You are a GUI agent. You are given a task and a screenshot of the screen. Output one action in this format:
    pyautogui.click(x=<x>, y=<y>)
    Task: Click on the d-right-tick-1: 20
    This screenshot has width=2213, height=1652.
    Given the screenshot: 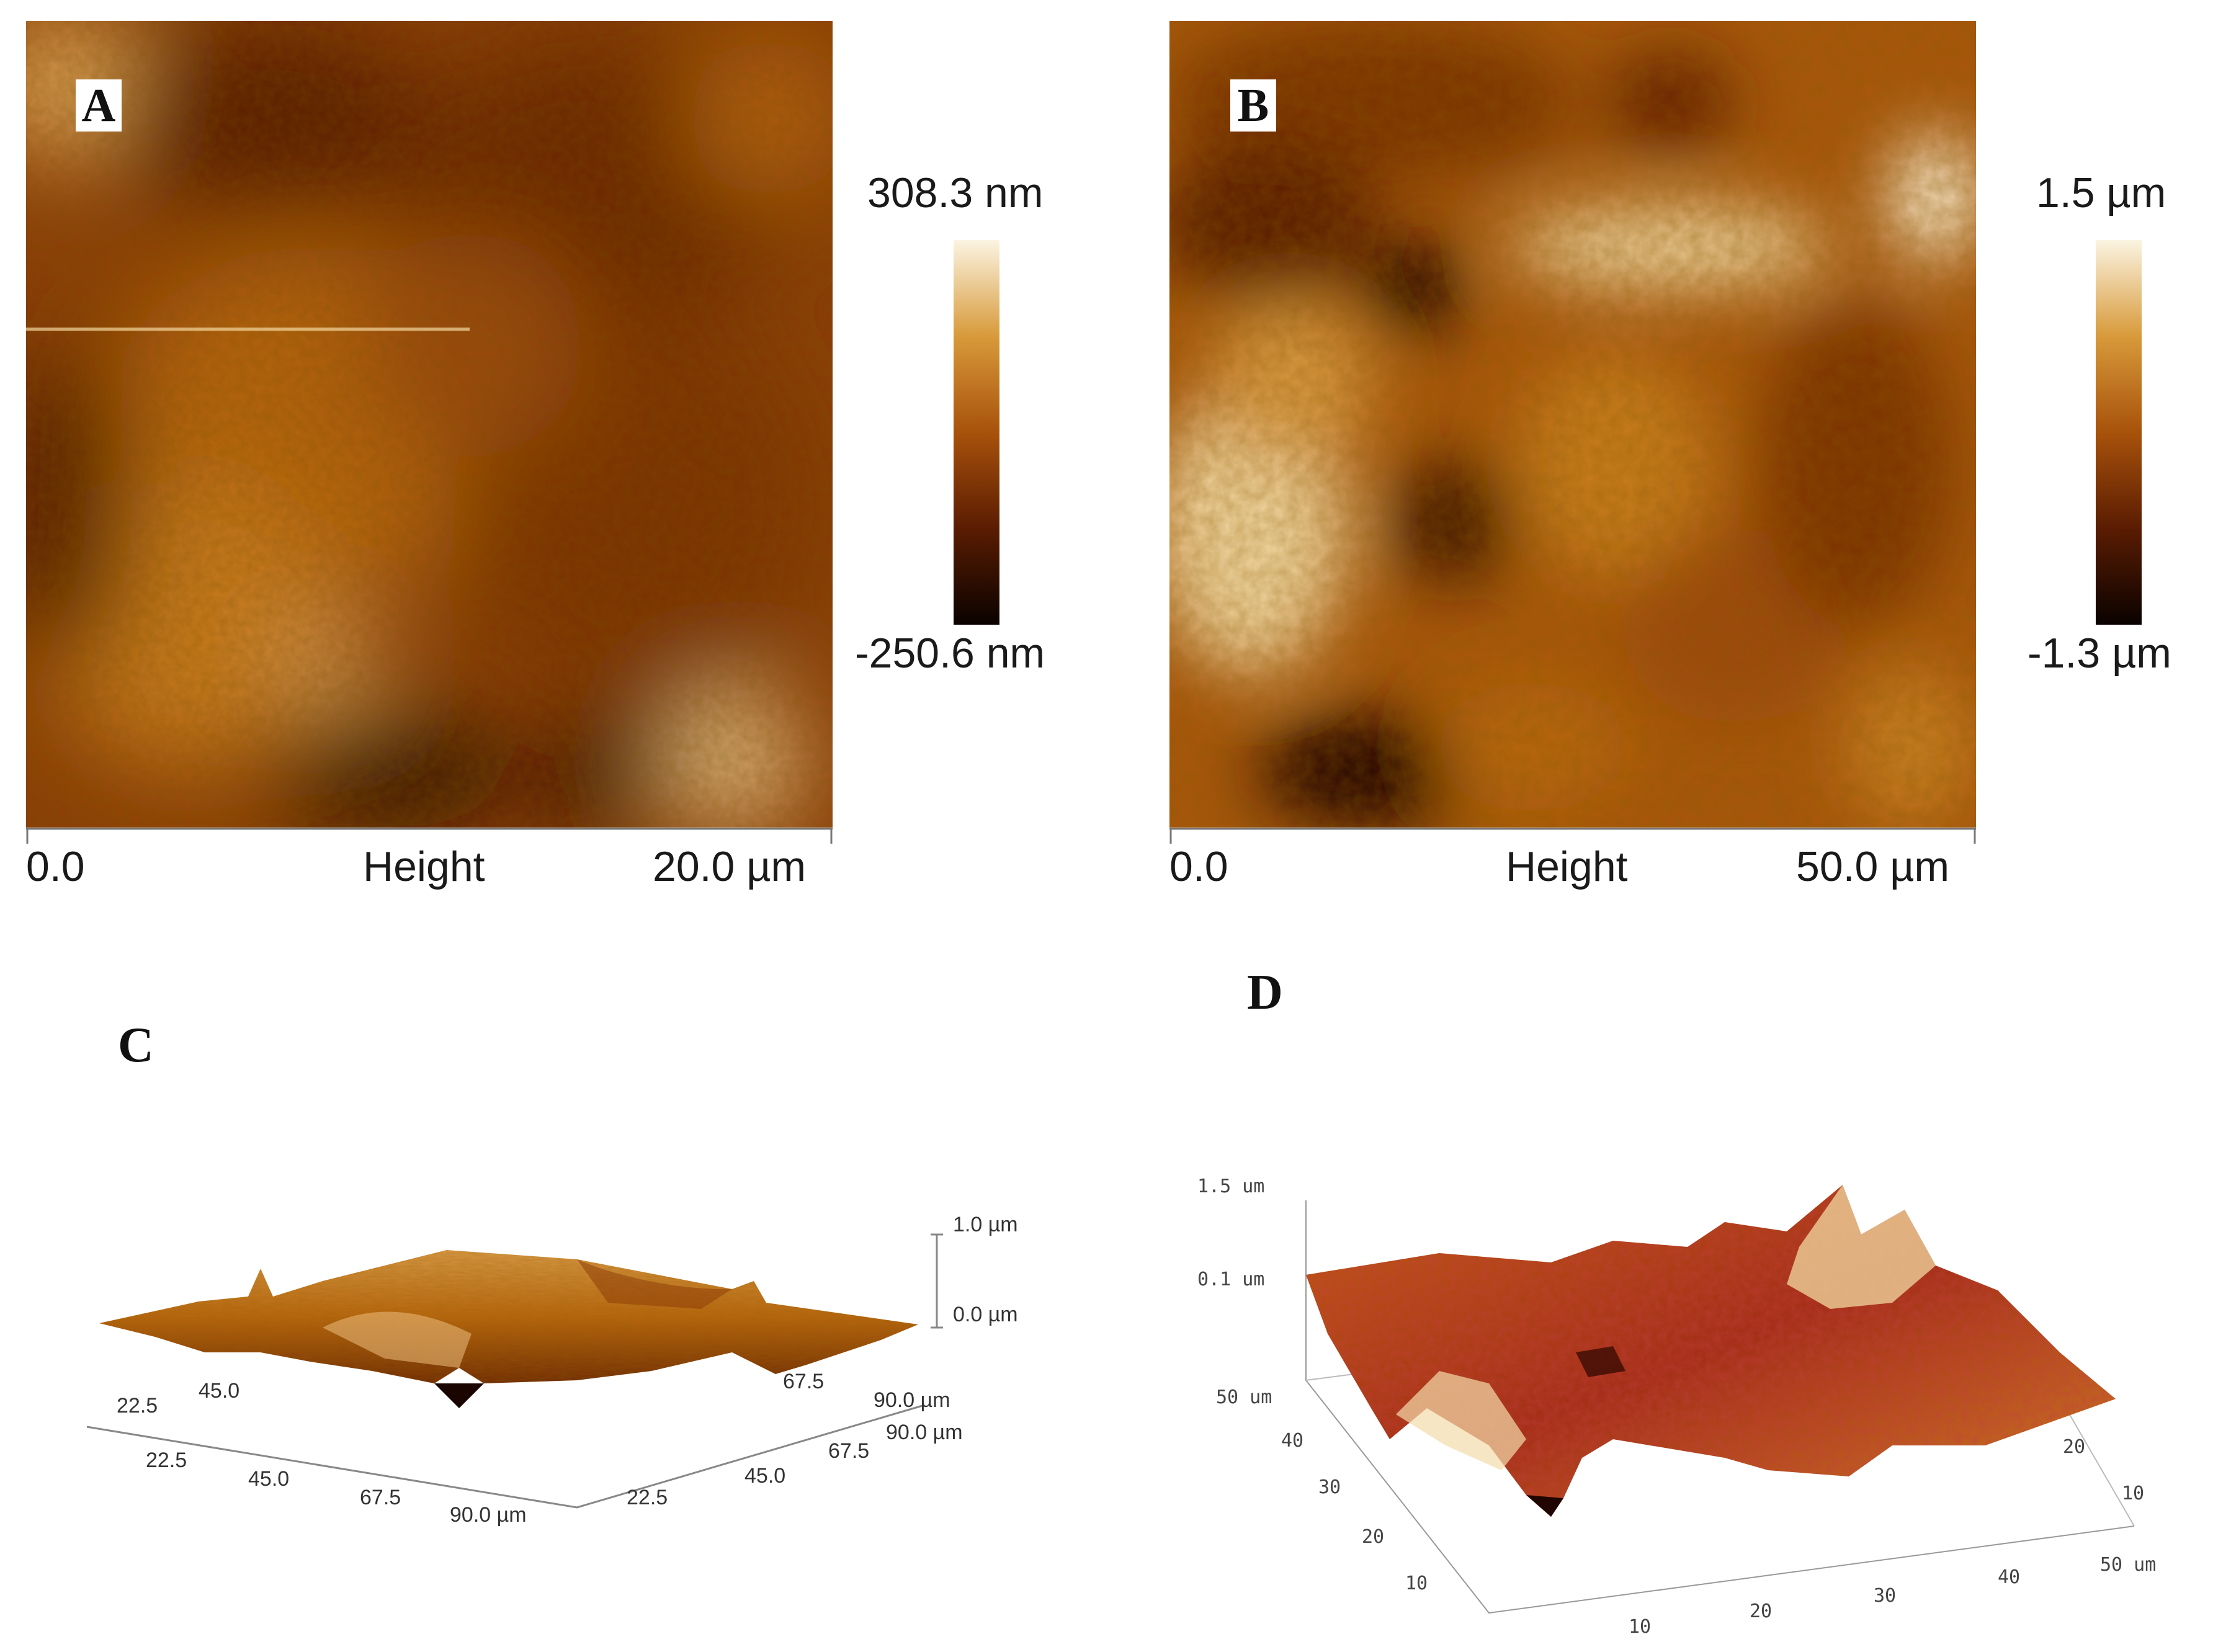 What is the action you would take?
    pyautogui.click(x=2074, y=1447)
    